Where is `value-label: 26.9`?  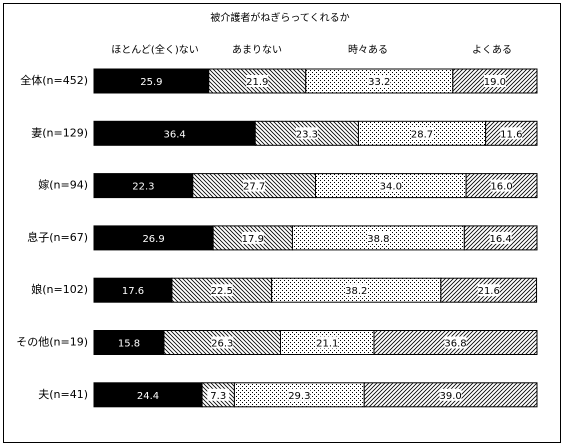
value-label: 26.9 is located at coordinates (153, 239).